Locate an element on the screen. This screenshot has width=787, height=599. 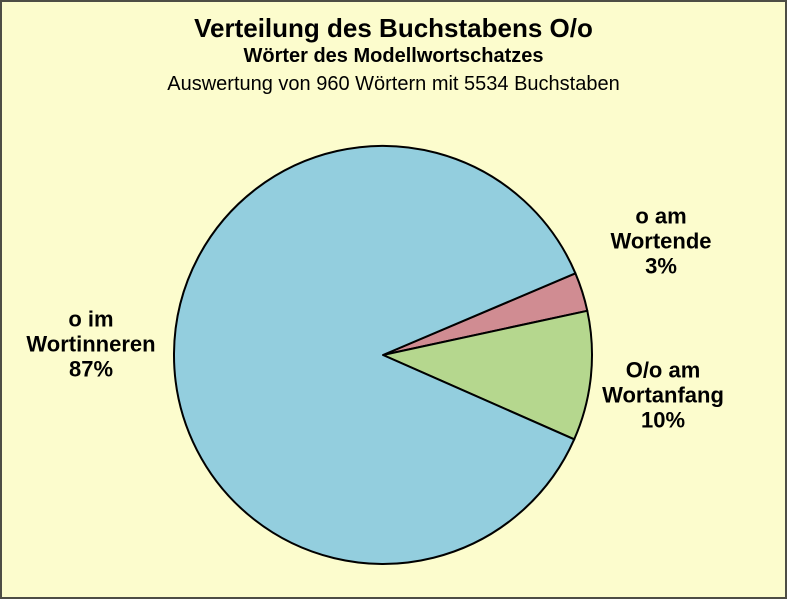
slice-label-line: o im is located at coordinates (91, 319).